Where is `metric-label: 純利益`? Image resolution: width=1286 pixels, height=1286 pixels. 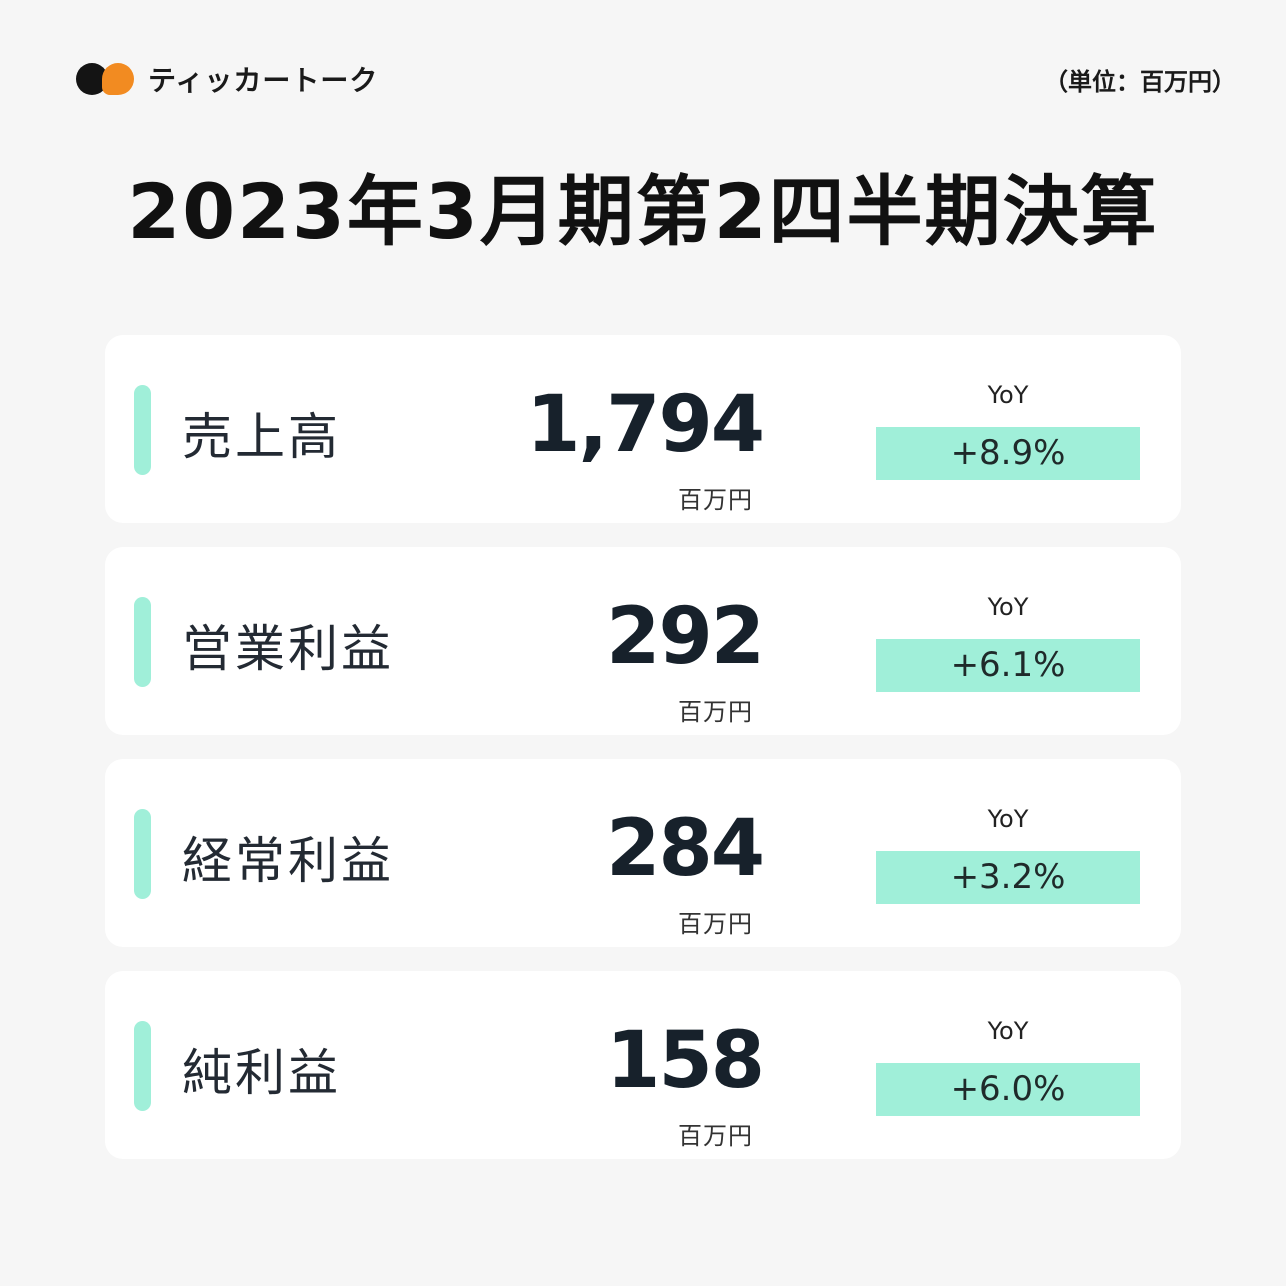
metric-label: 純利益 is located at coordinates (261, 1073).